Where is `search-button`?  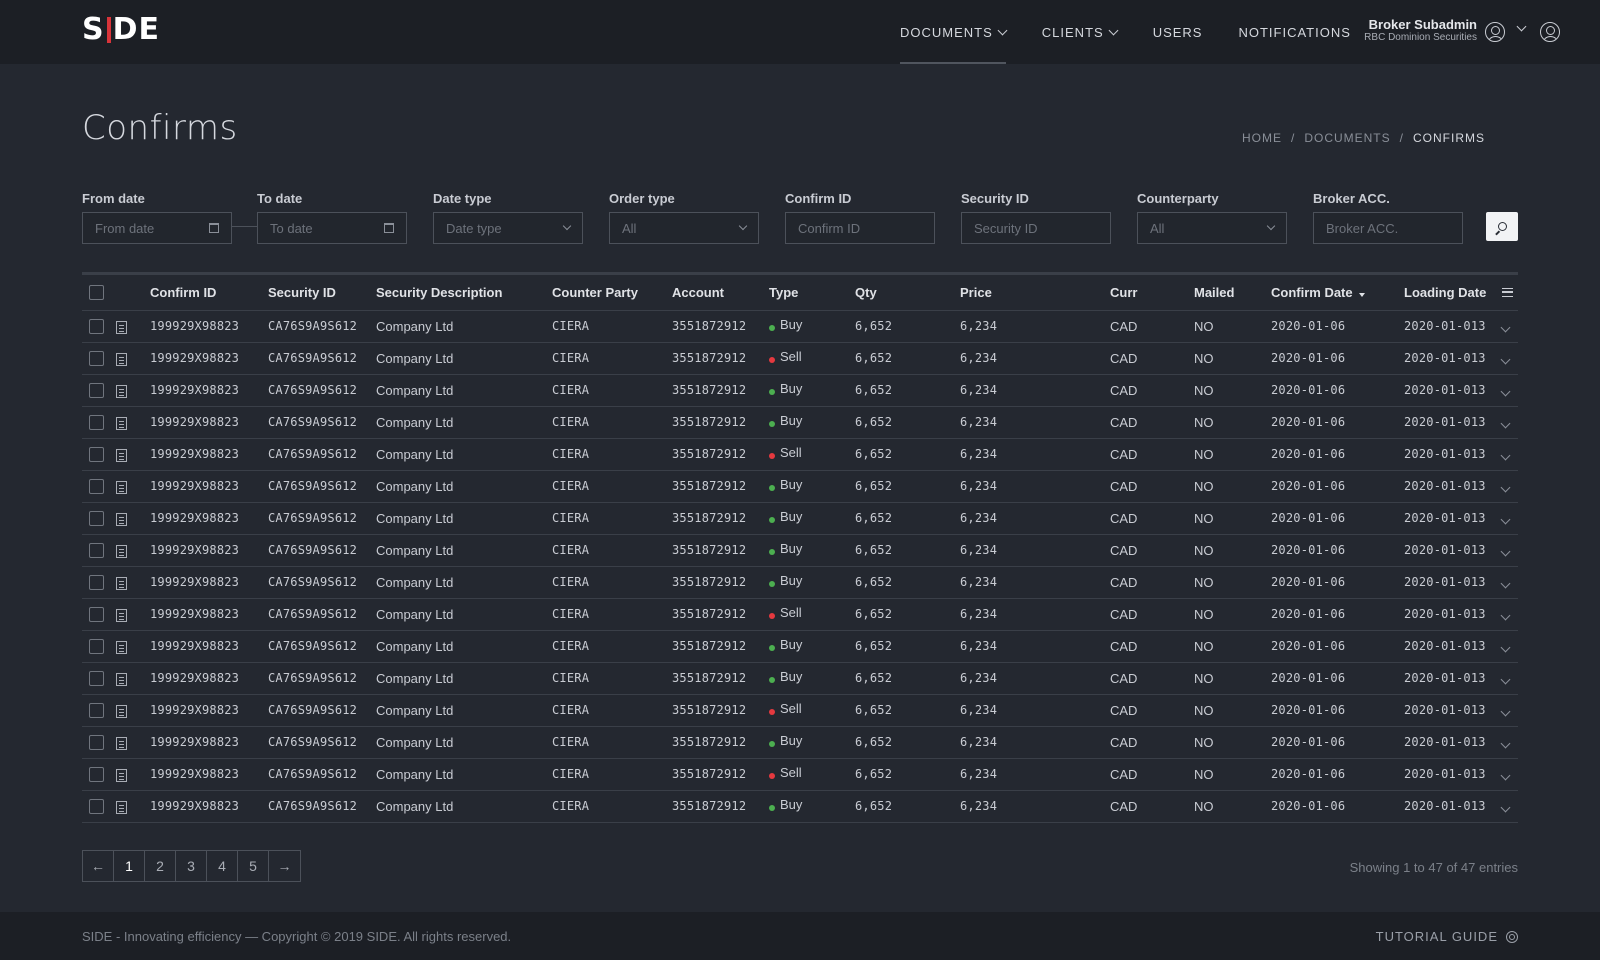 search-button is located at coordinates (1502, 226).